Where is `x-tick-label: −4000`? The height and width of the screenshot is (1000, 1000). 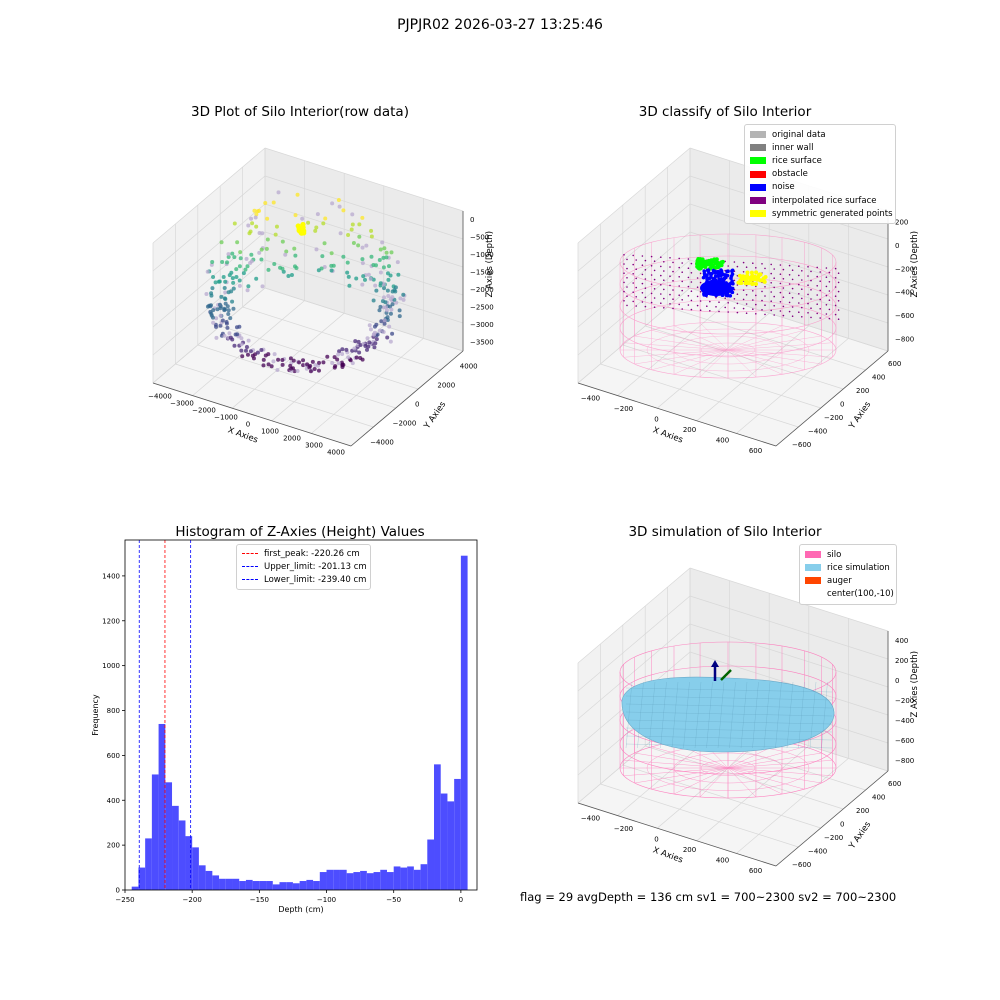 x-tick-label: −4000 is located at coordinates (160, 397).